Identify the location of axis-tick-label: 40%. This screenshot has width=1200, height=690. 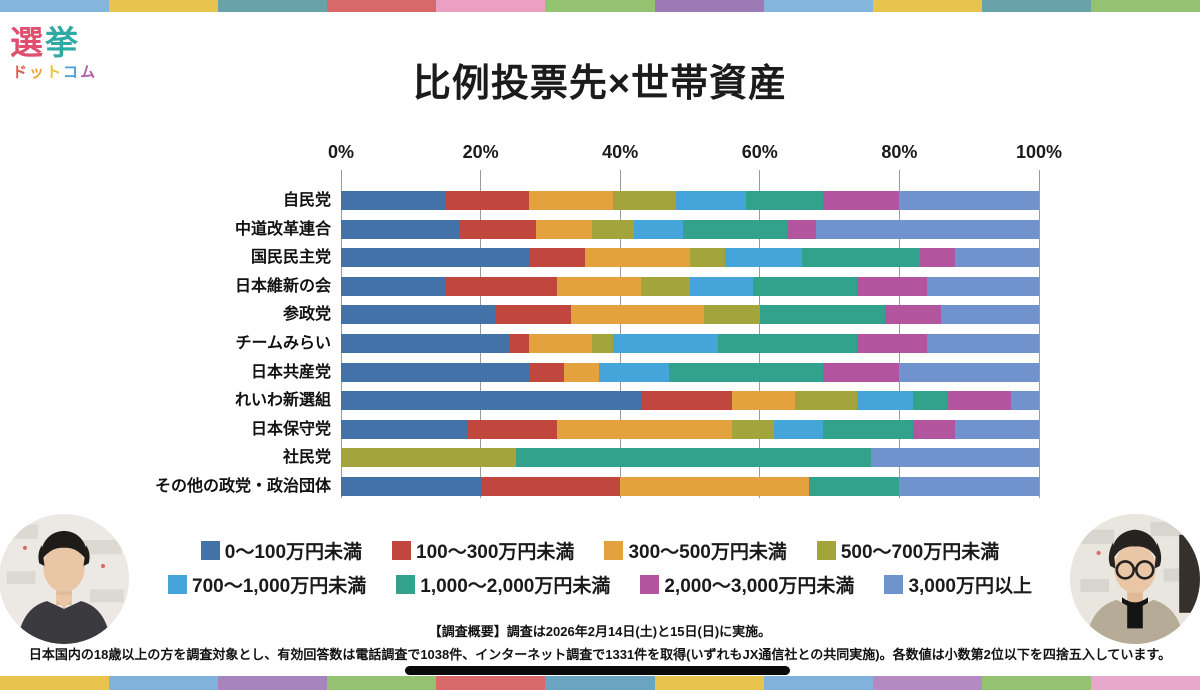
(620, 152).